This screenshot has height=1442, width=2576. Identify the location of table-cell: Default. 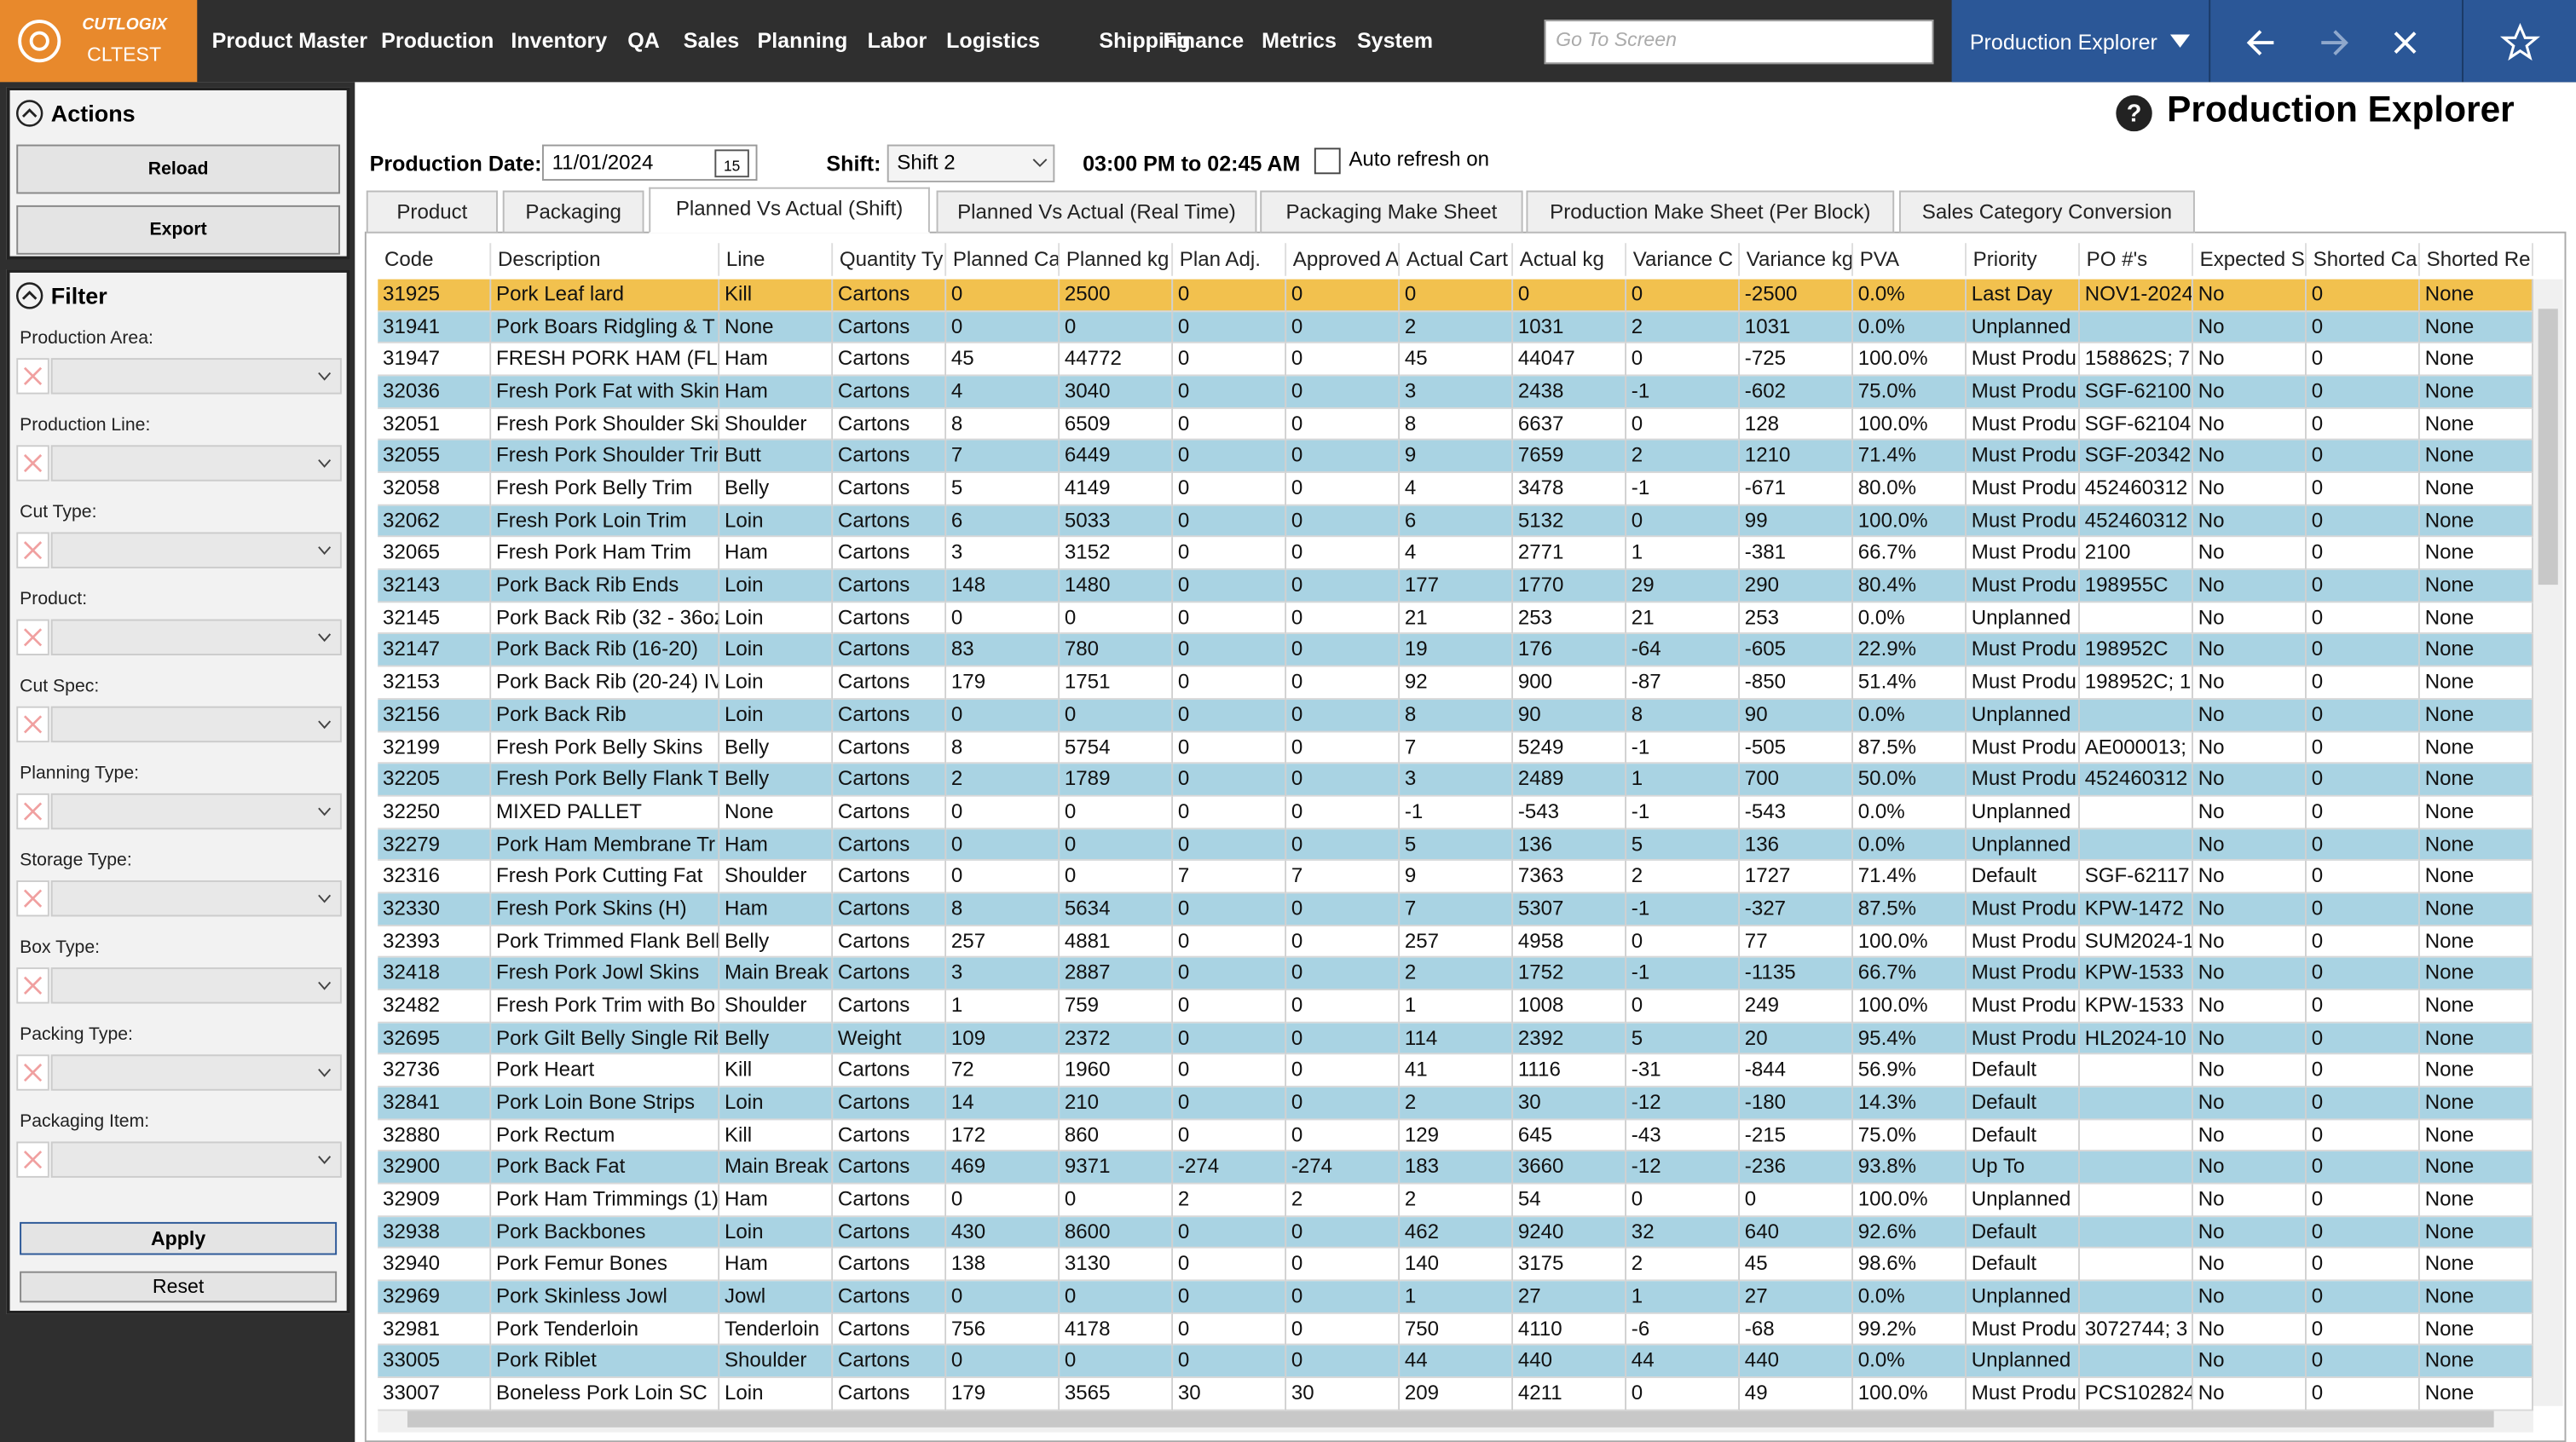
(2023, 877).